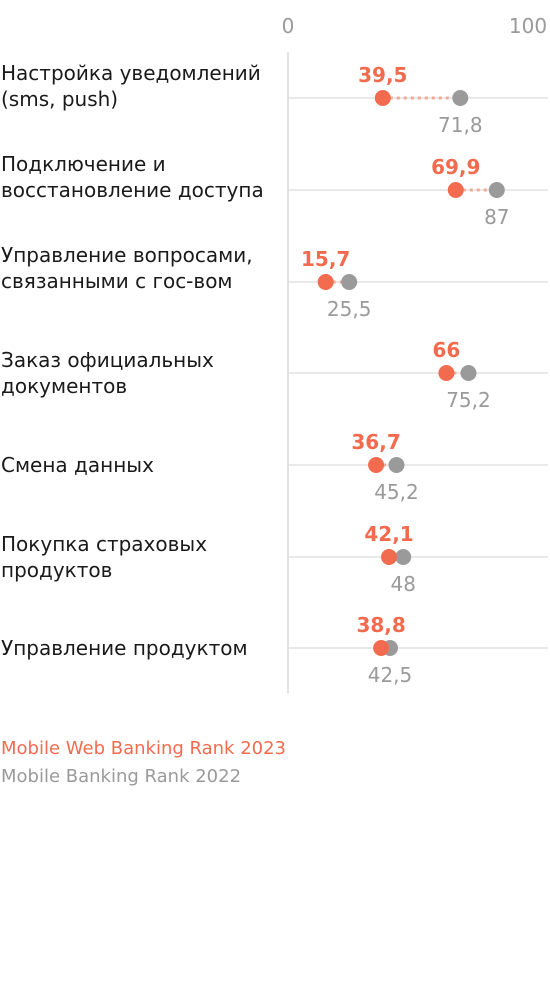  What do you see at coordinates (382, 75) in the screenshot?
I see `value-label-2023: 39,5` at bounding box center [382, 75].